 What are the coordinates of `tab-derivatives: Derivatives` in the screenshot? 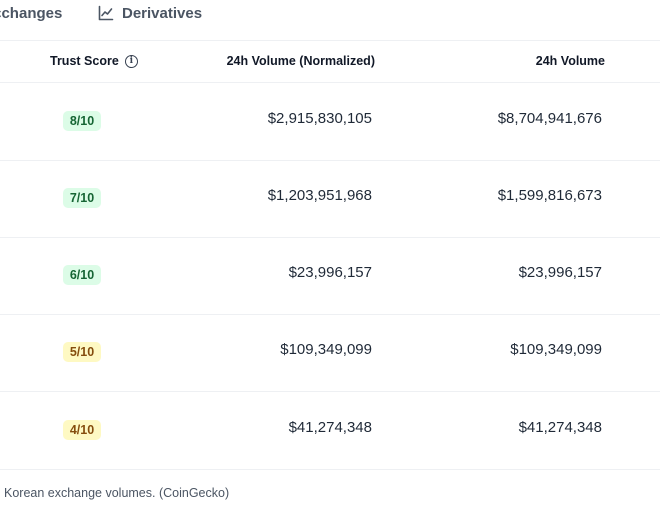 It's located at (150, 13).